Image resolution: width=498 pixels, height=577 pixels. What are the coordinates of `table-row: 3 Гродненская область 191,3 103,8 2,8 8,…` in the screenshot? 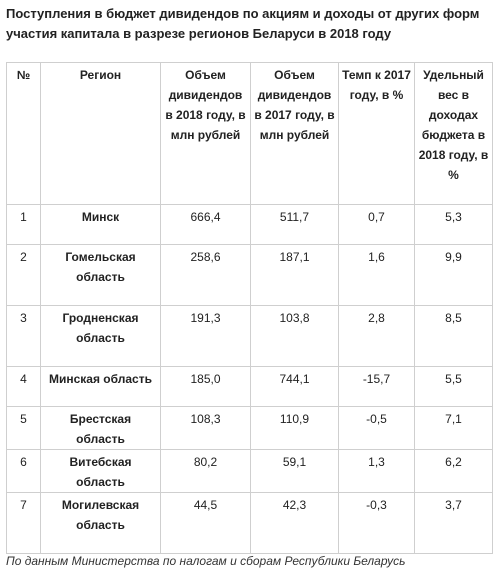 It's located at (249, 336).